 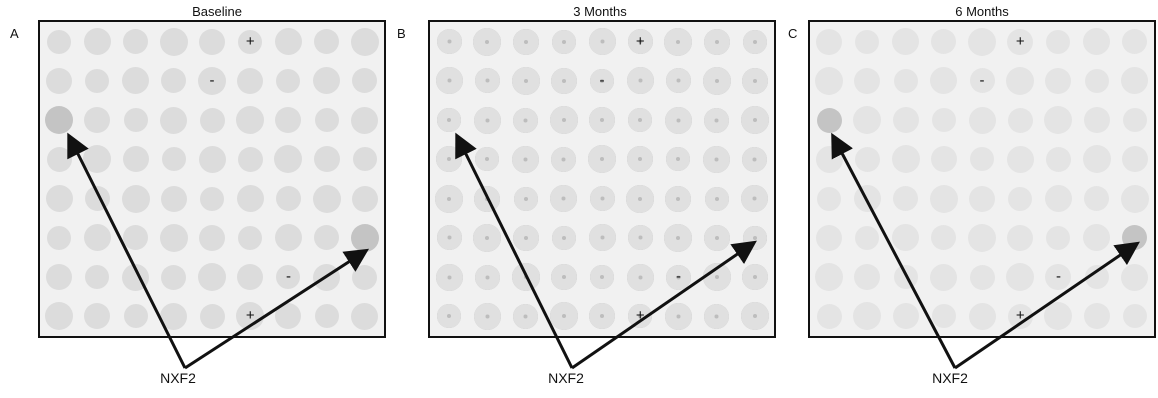 What do you see at coordinates (14, 33) in the screenshot?
I see `panel-a-letter: A` at bounding box center [14, 33].